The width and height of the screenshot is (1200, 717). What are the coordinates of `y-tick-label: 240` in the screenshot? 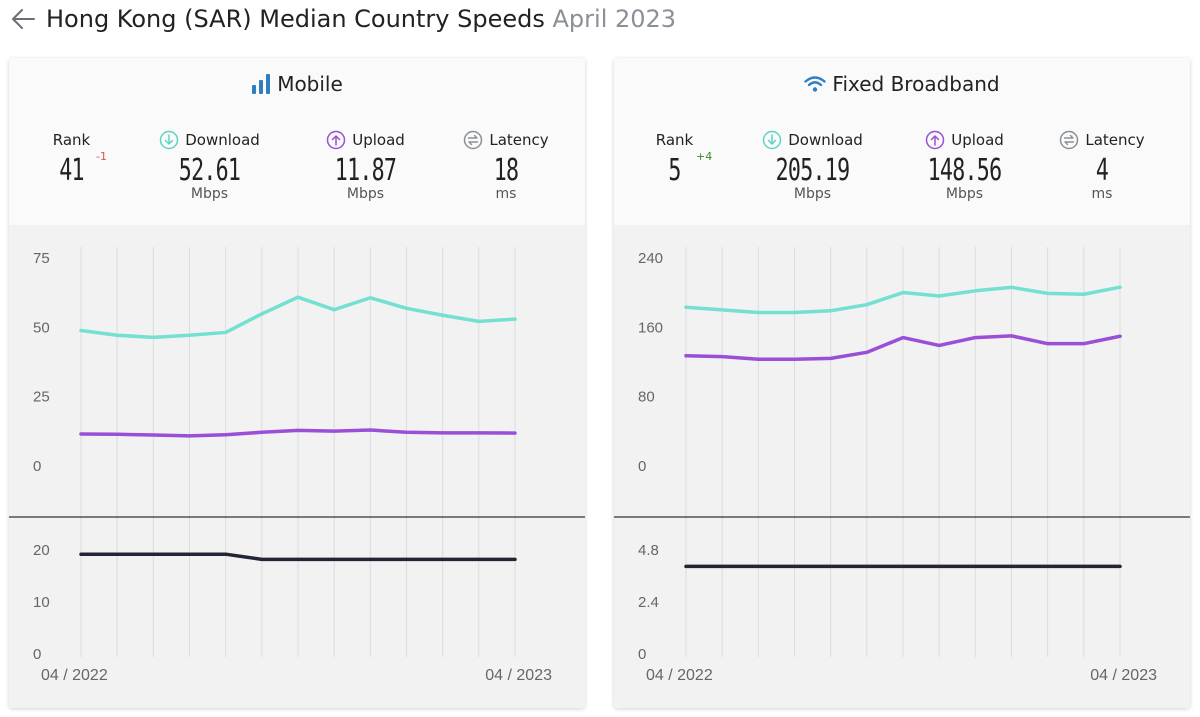 It's located at (650, 258).